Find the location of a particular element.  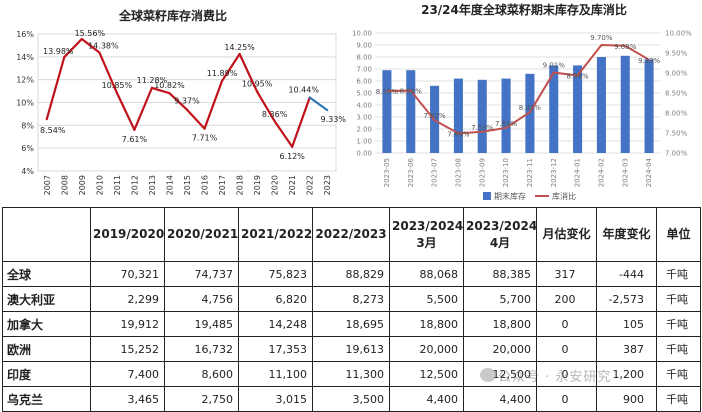

left-x-tick-label: 2012 is located at coordinates (134, 185).